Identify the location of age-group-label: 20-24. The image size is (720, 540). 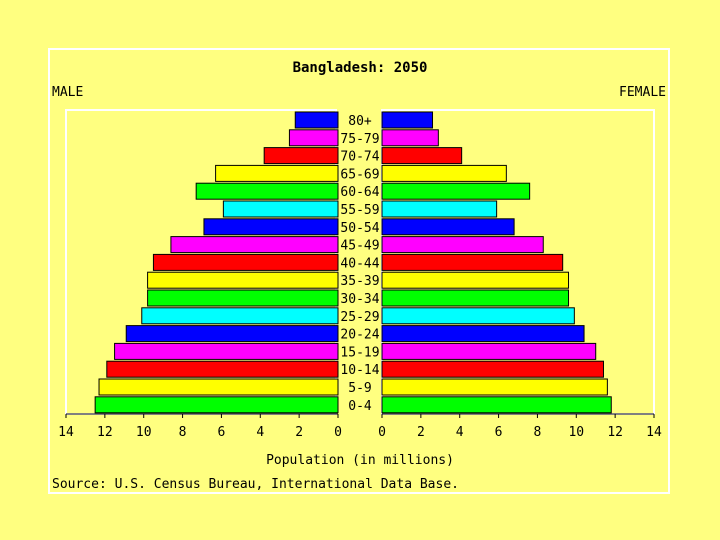
(359, 335).